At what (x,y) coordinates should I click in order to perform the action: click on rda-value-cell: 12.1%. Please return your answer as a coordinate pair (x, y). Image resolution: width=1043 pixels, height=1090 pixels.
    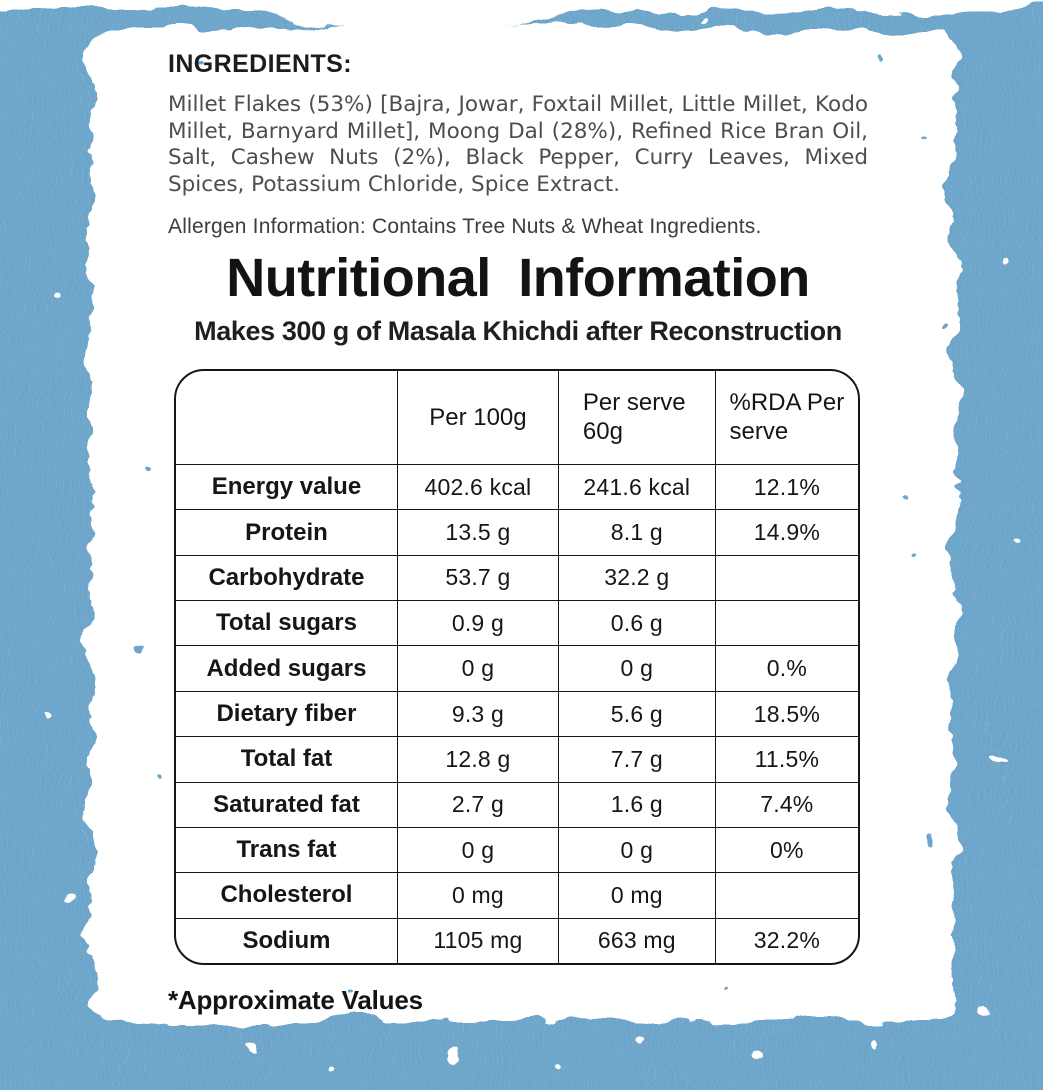
    Looking at the image, I should click on (786, 487).